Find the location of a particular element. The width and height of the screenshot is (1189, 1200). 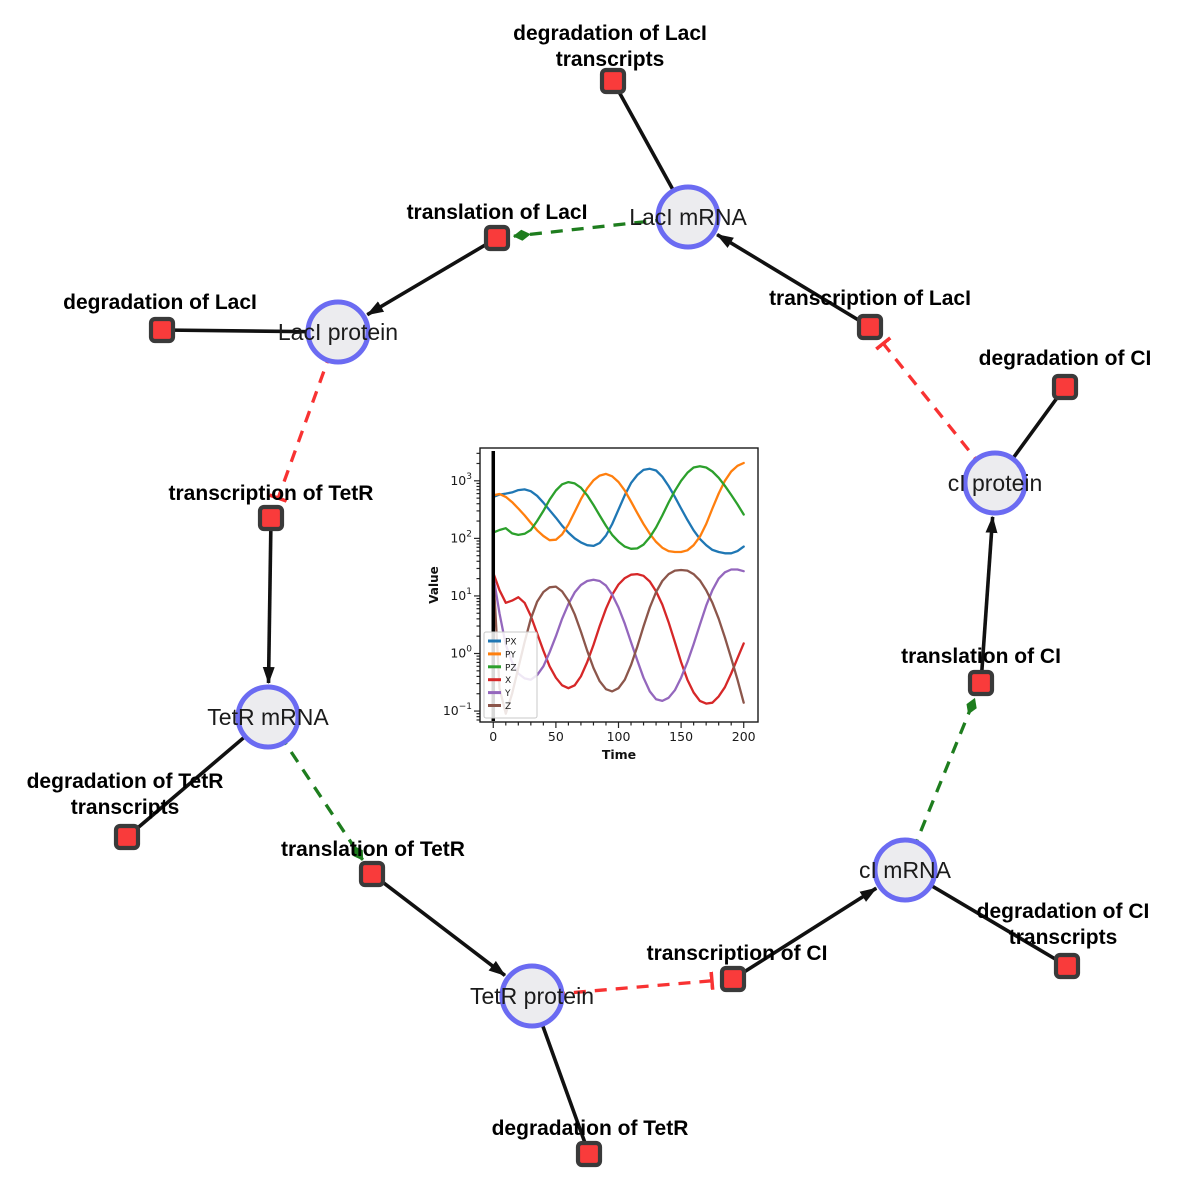

x-axis-title: Time is located at coordinates (619, 754).